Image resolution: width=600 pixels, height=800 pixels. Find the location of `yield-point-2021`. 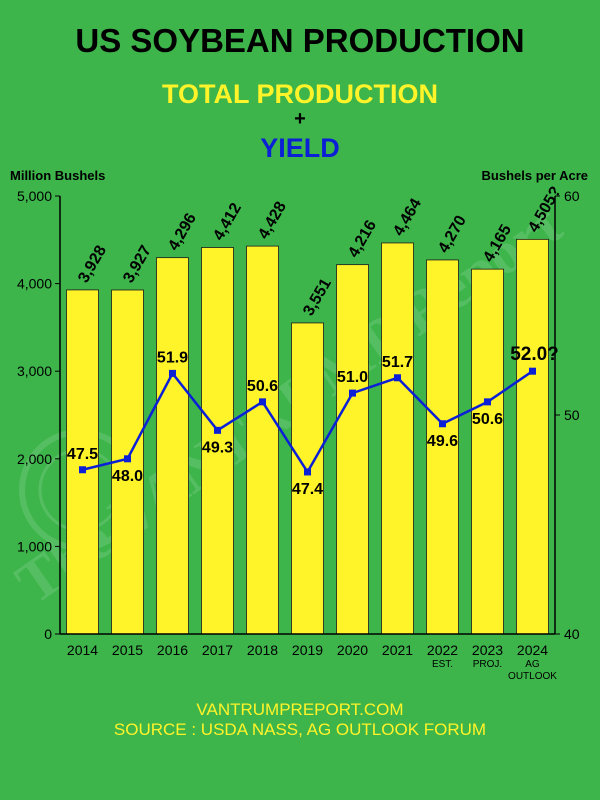

yield-point-2021 is located at coordinates (397, 378).